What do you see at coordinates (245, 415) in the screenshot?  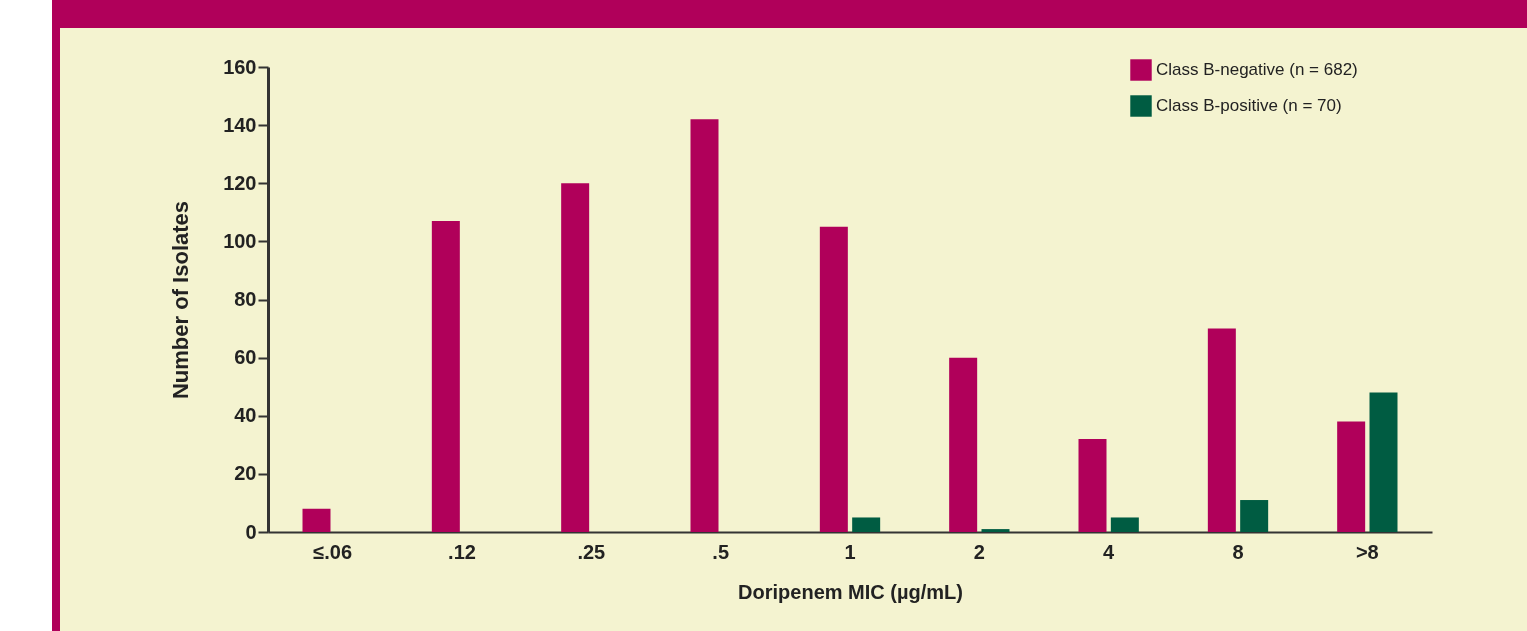 I see `y-tick-label: 40` at bounding box center [245, 415].